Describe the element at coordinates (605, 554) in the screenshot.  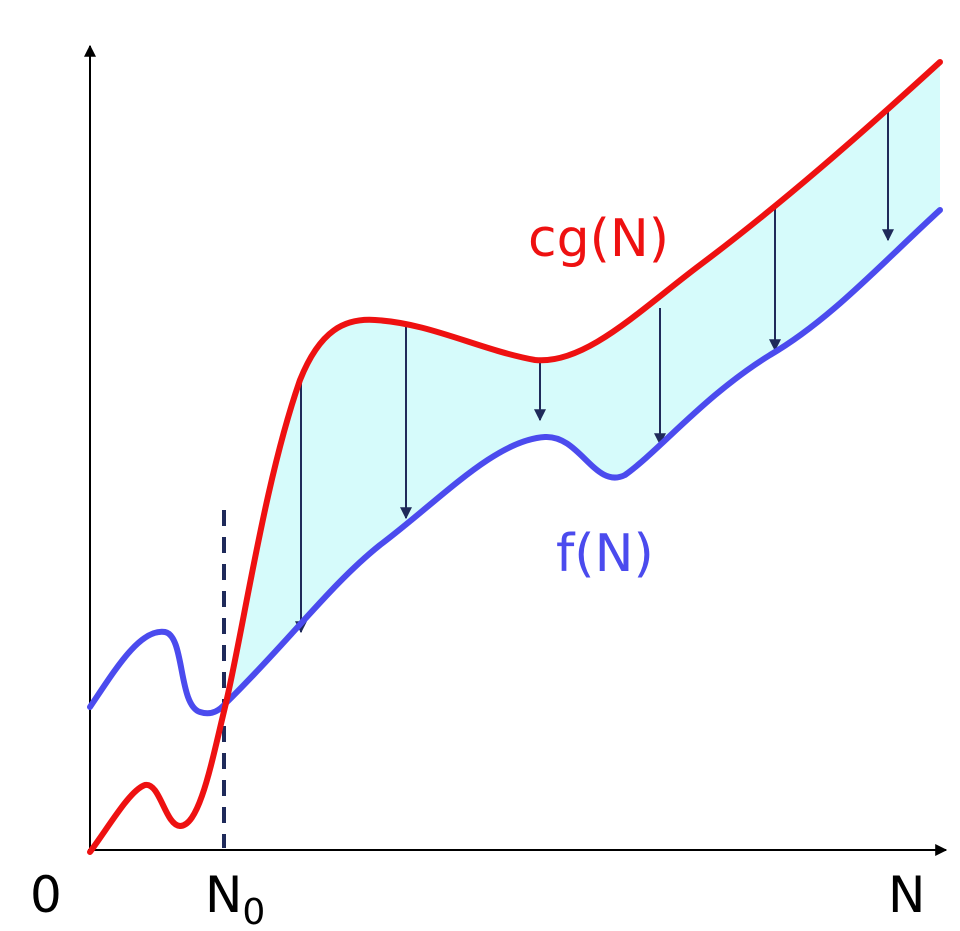
I see `f-curve-label: f(N)` at that location.